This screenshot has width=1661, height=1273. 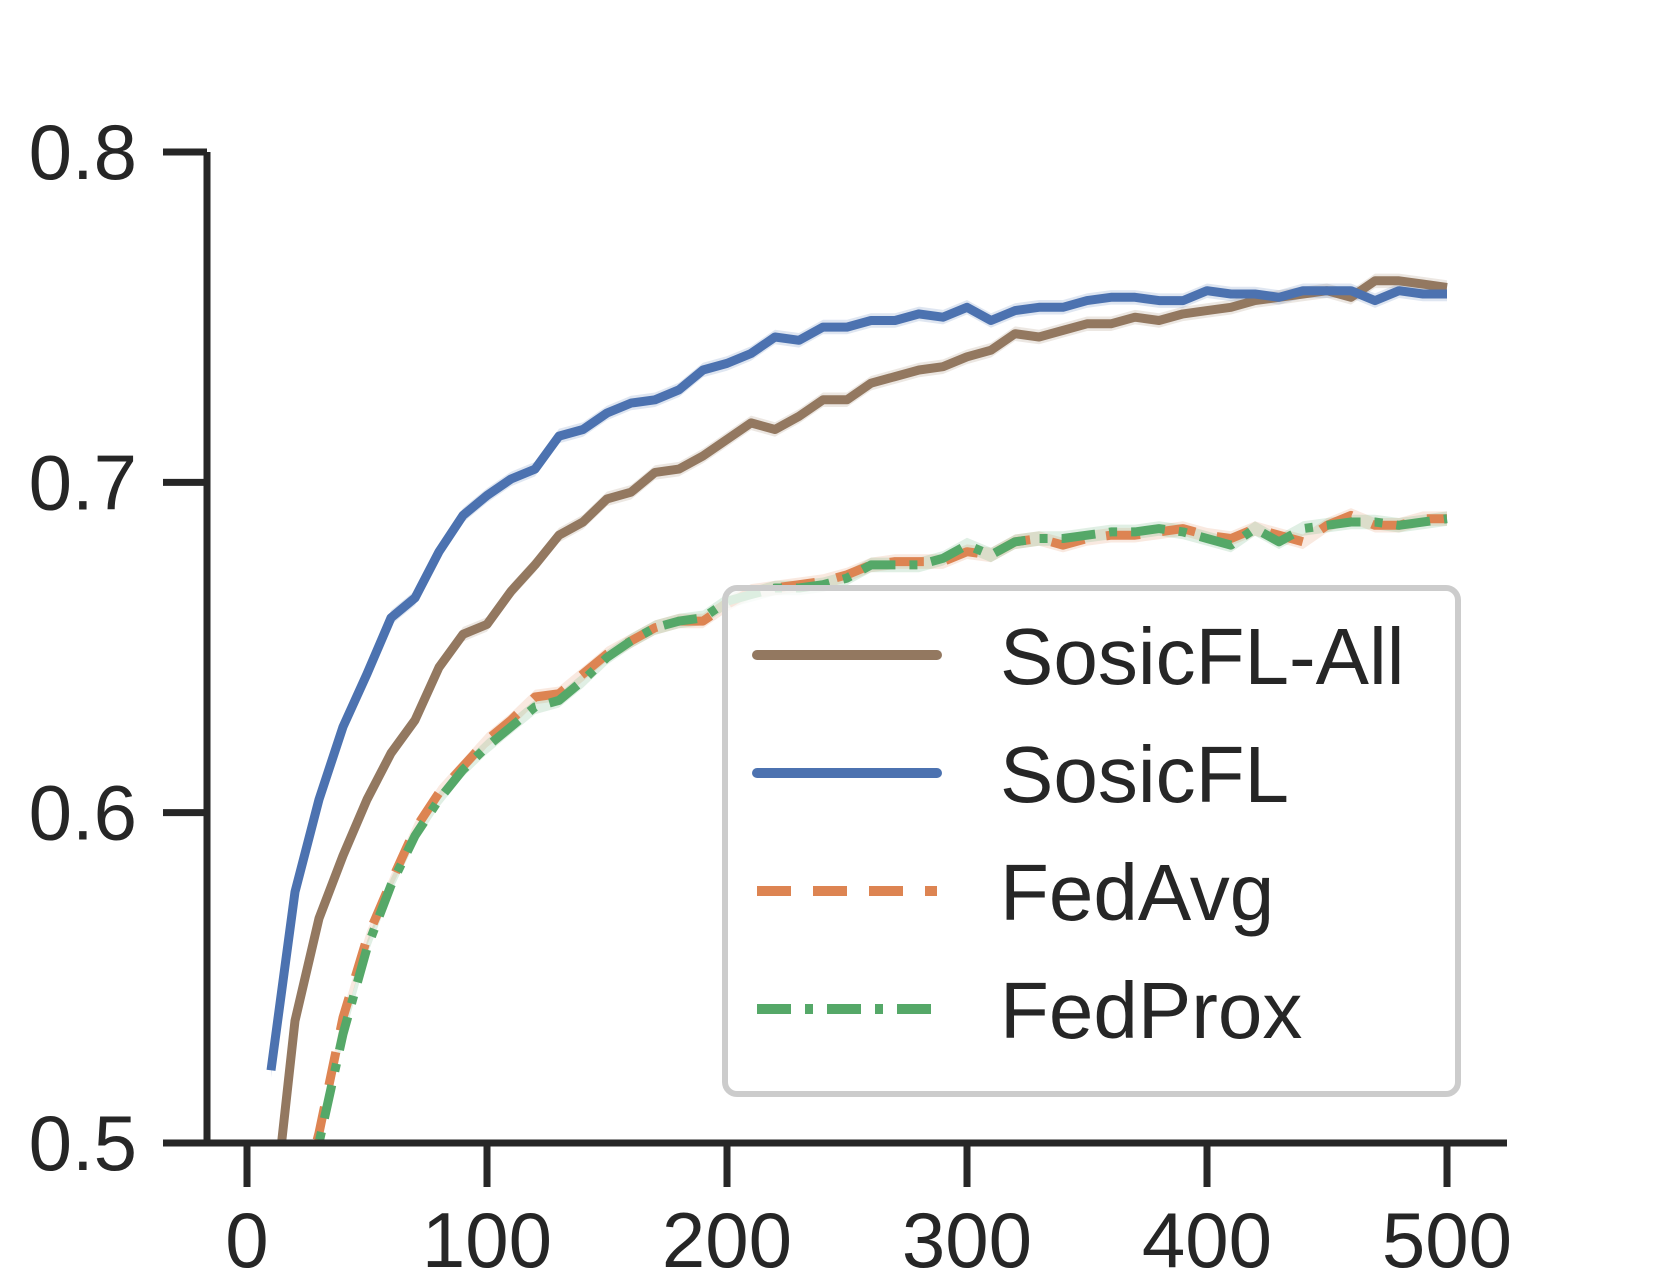 What do you see at coordinates (246, 1234) in the screenshot?
I see `x-tick-label: 0` at bounding box center [246, 1234].